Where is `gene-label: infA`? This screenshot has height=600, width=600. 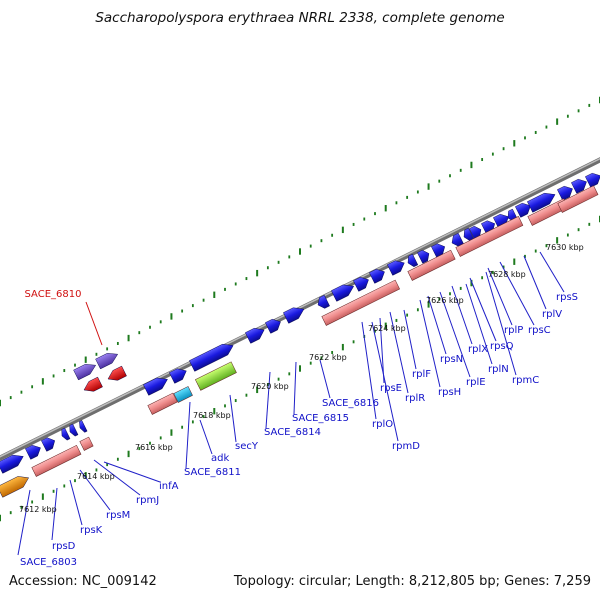
gene-label: infA is located at coordinates (169, 486).